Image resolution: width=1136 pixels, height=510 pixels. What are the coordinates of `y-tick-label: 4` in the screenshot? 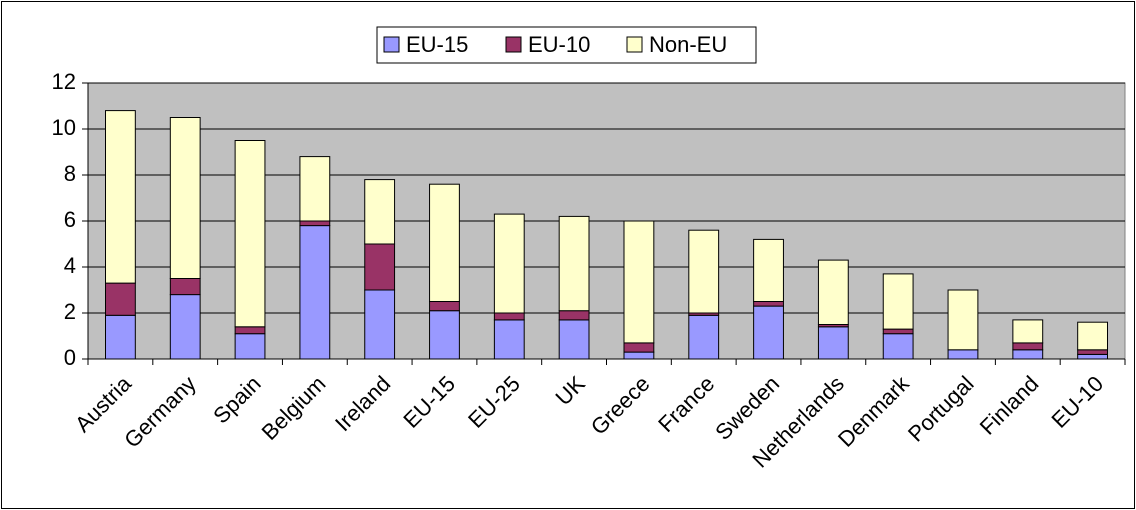 It's located at (70, 265).